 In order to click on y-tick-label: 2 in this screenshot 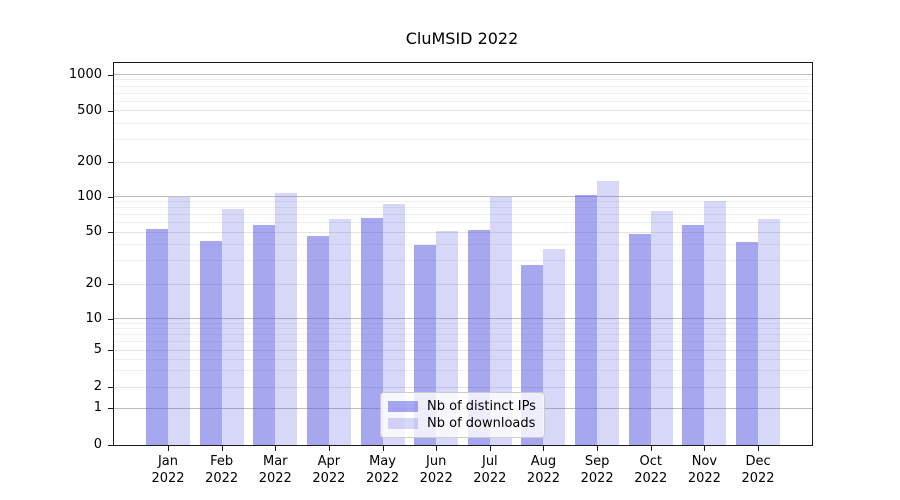, I will do `click(97, 386)`.